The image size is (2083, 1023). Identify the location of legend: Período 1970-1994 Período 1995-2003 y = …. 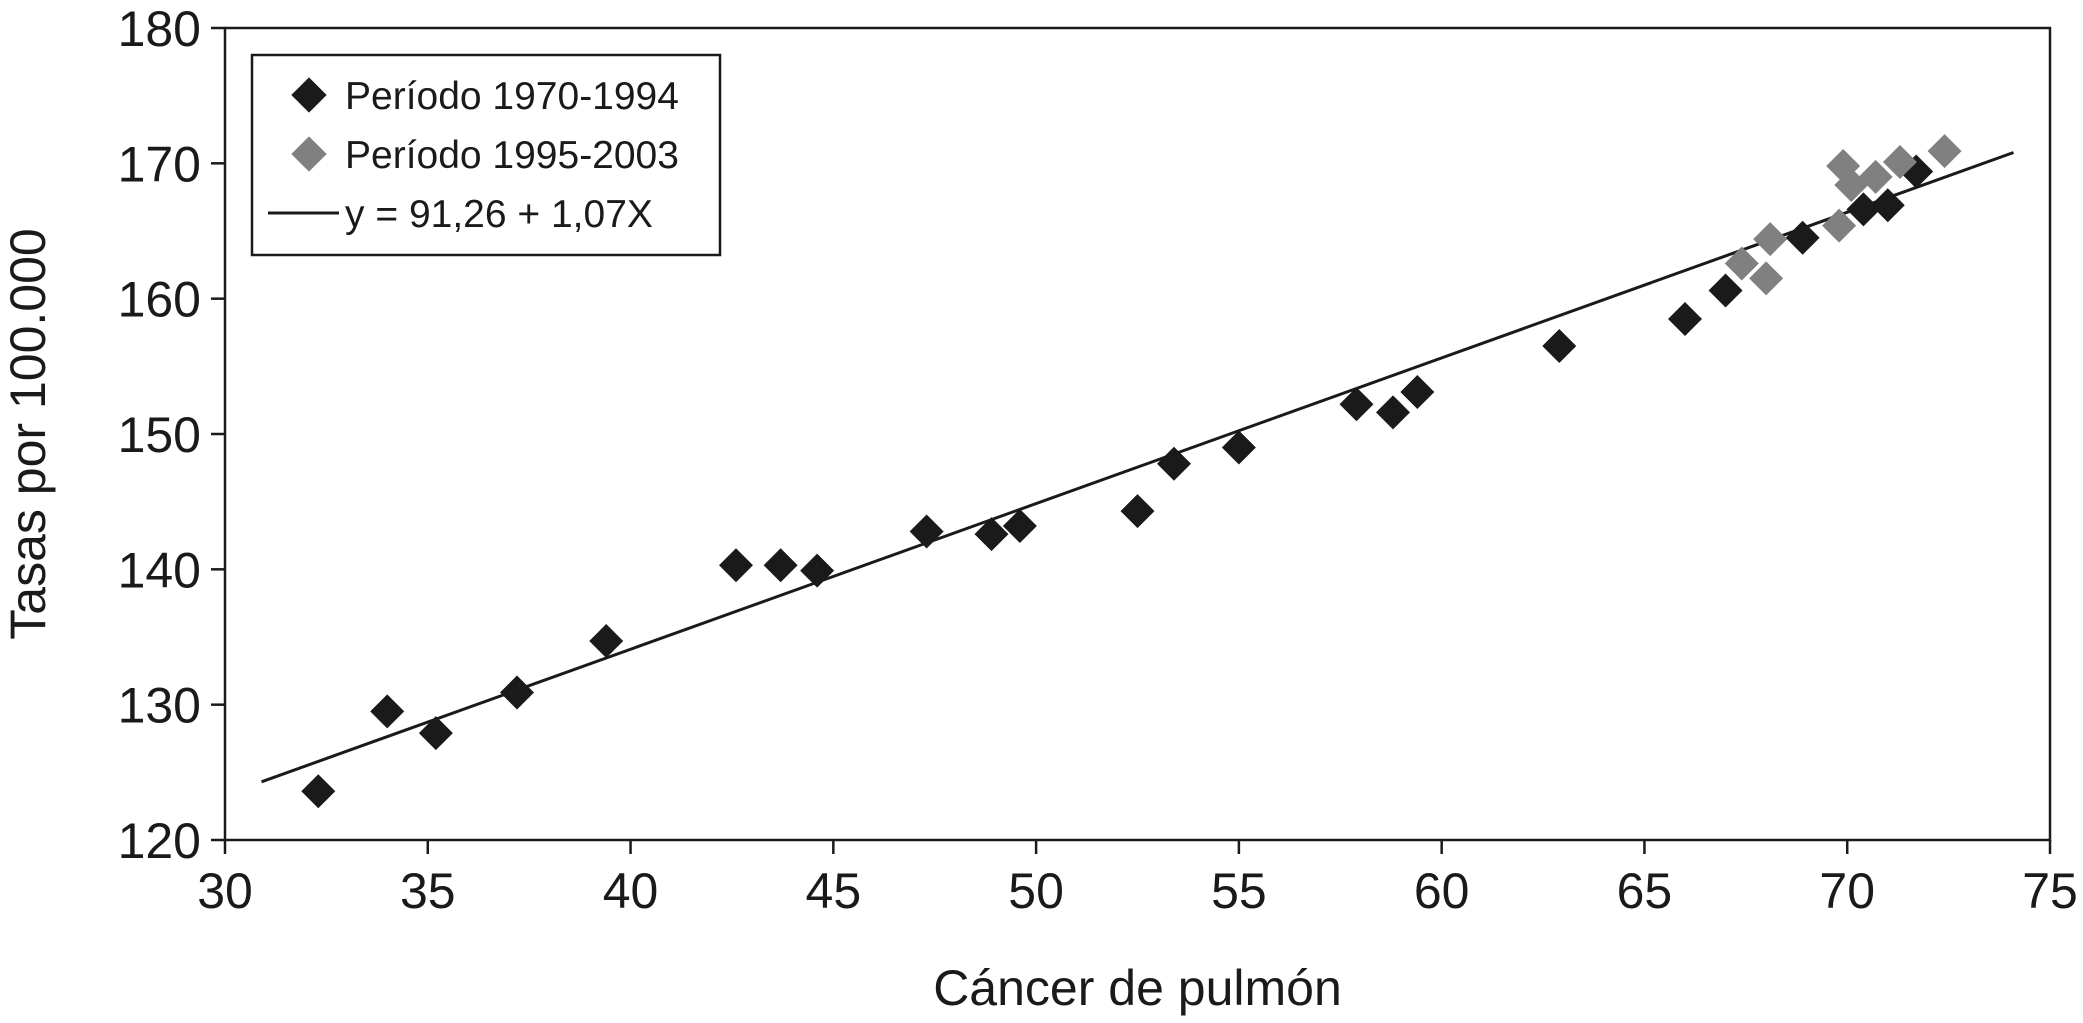
(486, 155).